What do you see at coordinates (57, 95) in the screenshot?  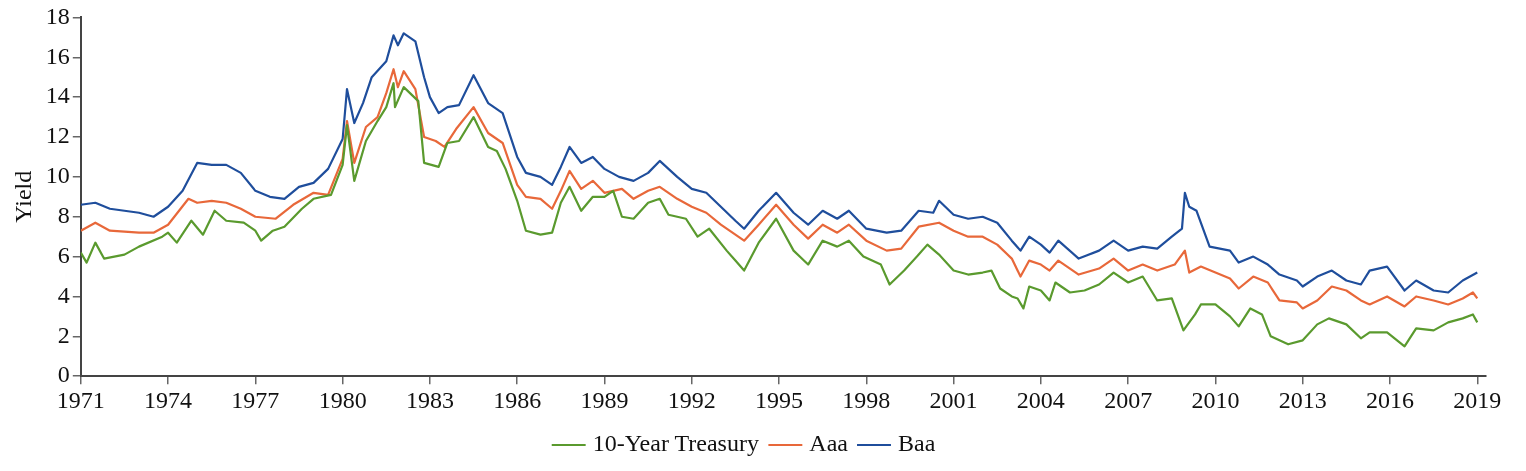 I see `y-tick-label: 14` at bounding box center [57, 95].